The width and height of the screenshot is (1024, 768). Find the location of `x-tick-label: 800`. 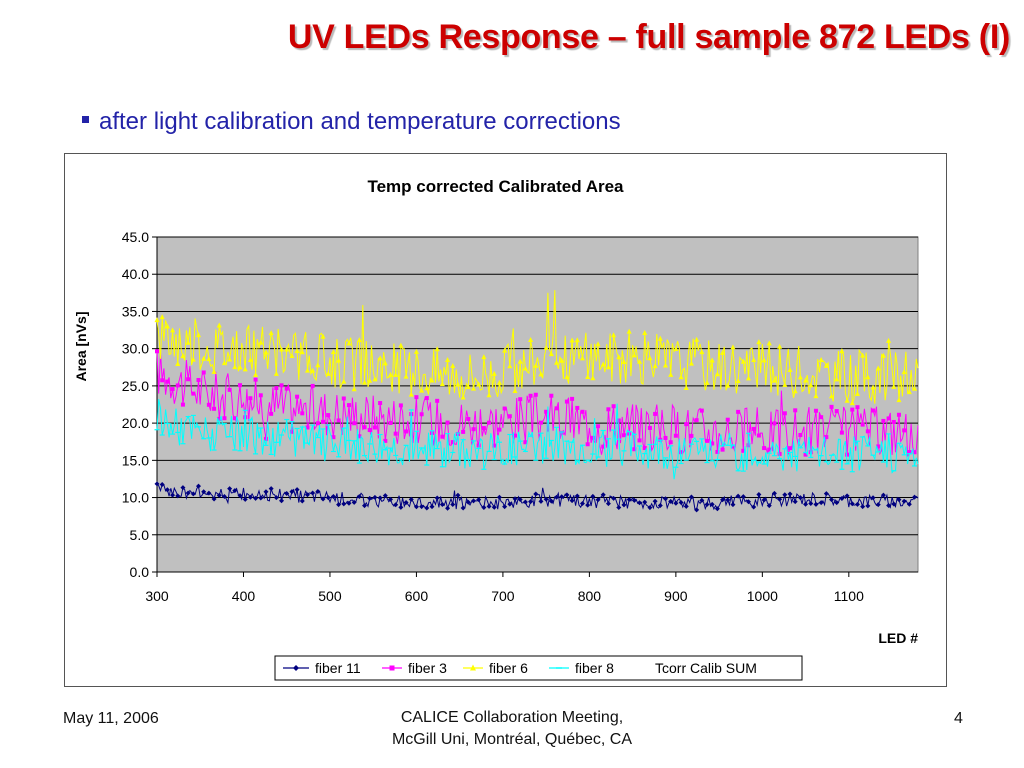

x-tick-label: 800 is located at coordinates (590, 596).